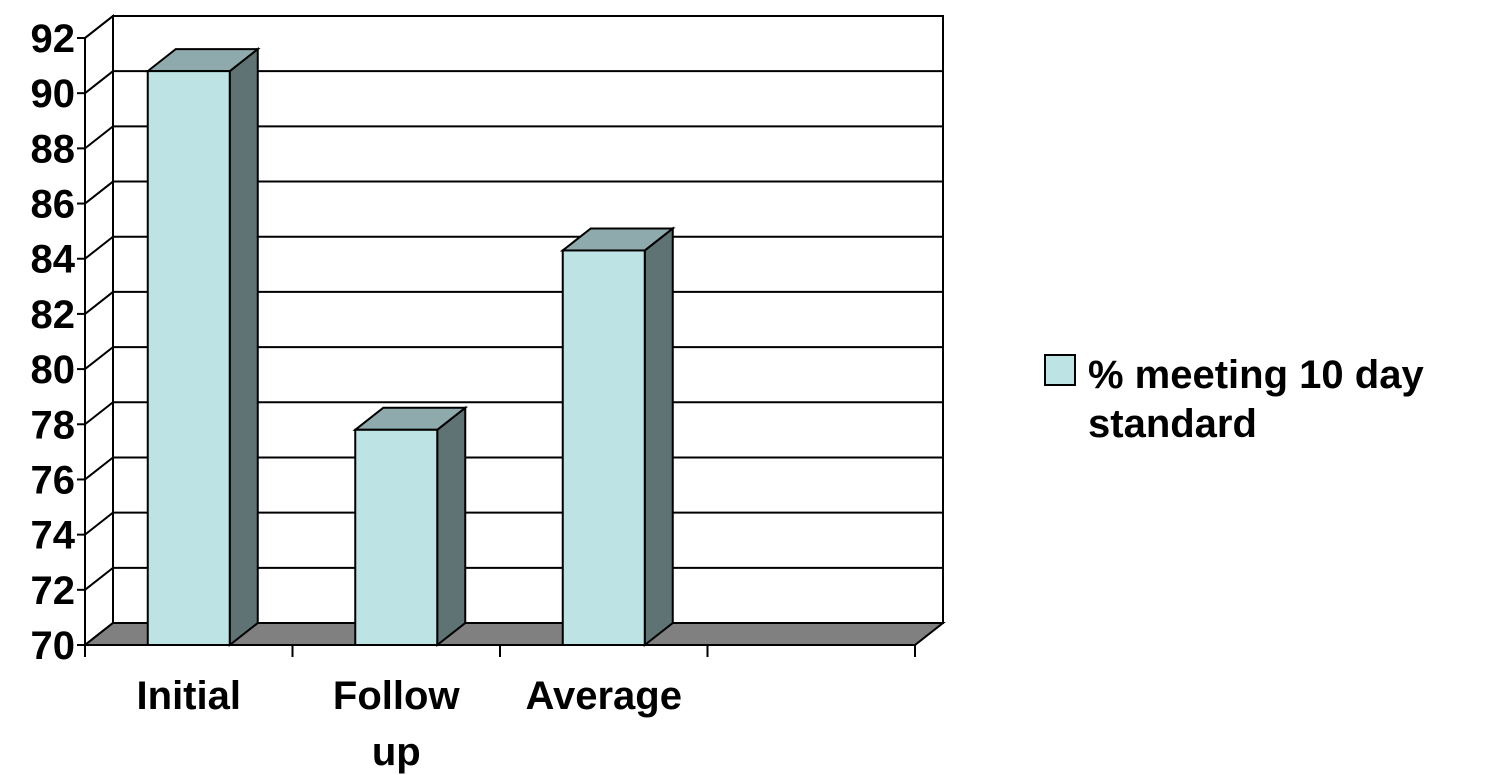  I want to click on bar-average, so click(617, 437).